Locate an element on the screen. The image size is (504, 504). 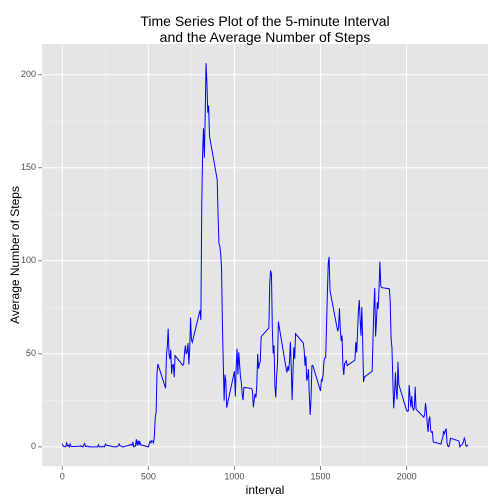
x-tick-label: 0 is located at coordinates (62, 476).